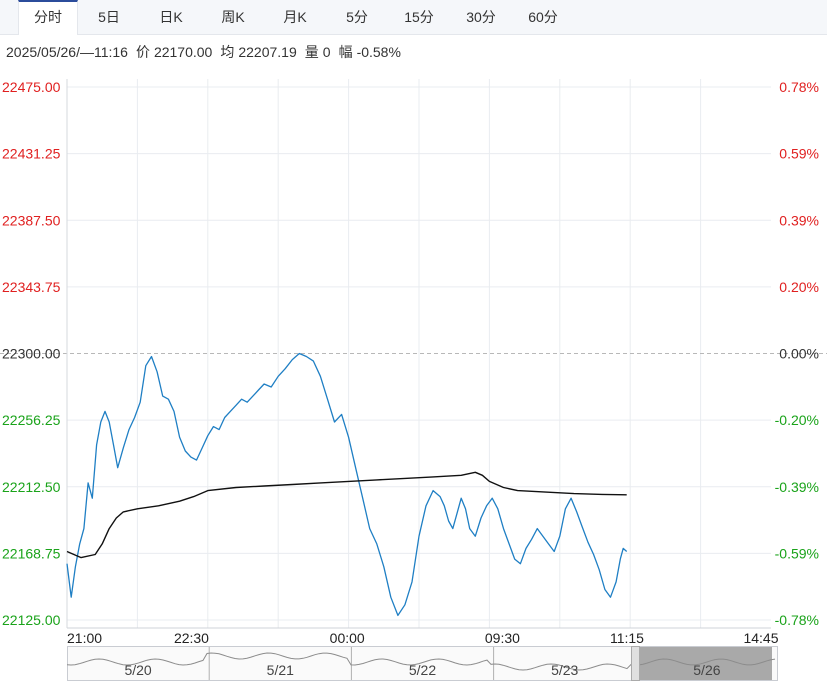  Describe the element at coordinates (67, 52) in the screenshot. I see `info-datetime: 2025/05/26/—11:16` at that location.